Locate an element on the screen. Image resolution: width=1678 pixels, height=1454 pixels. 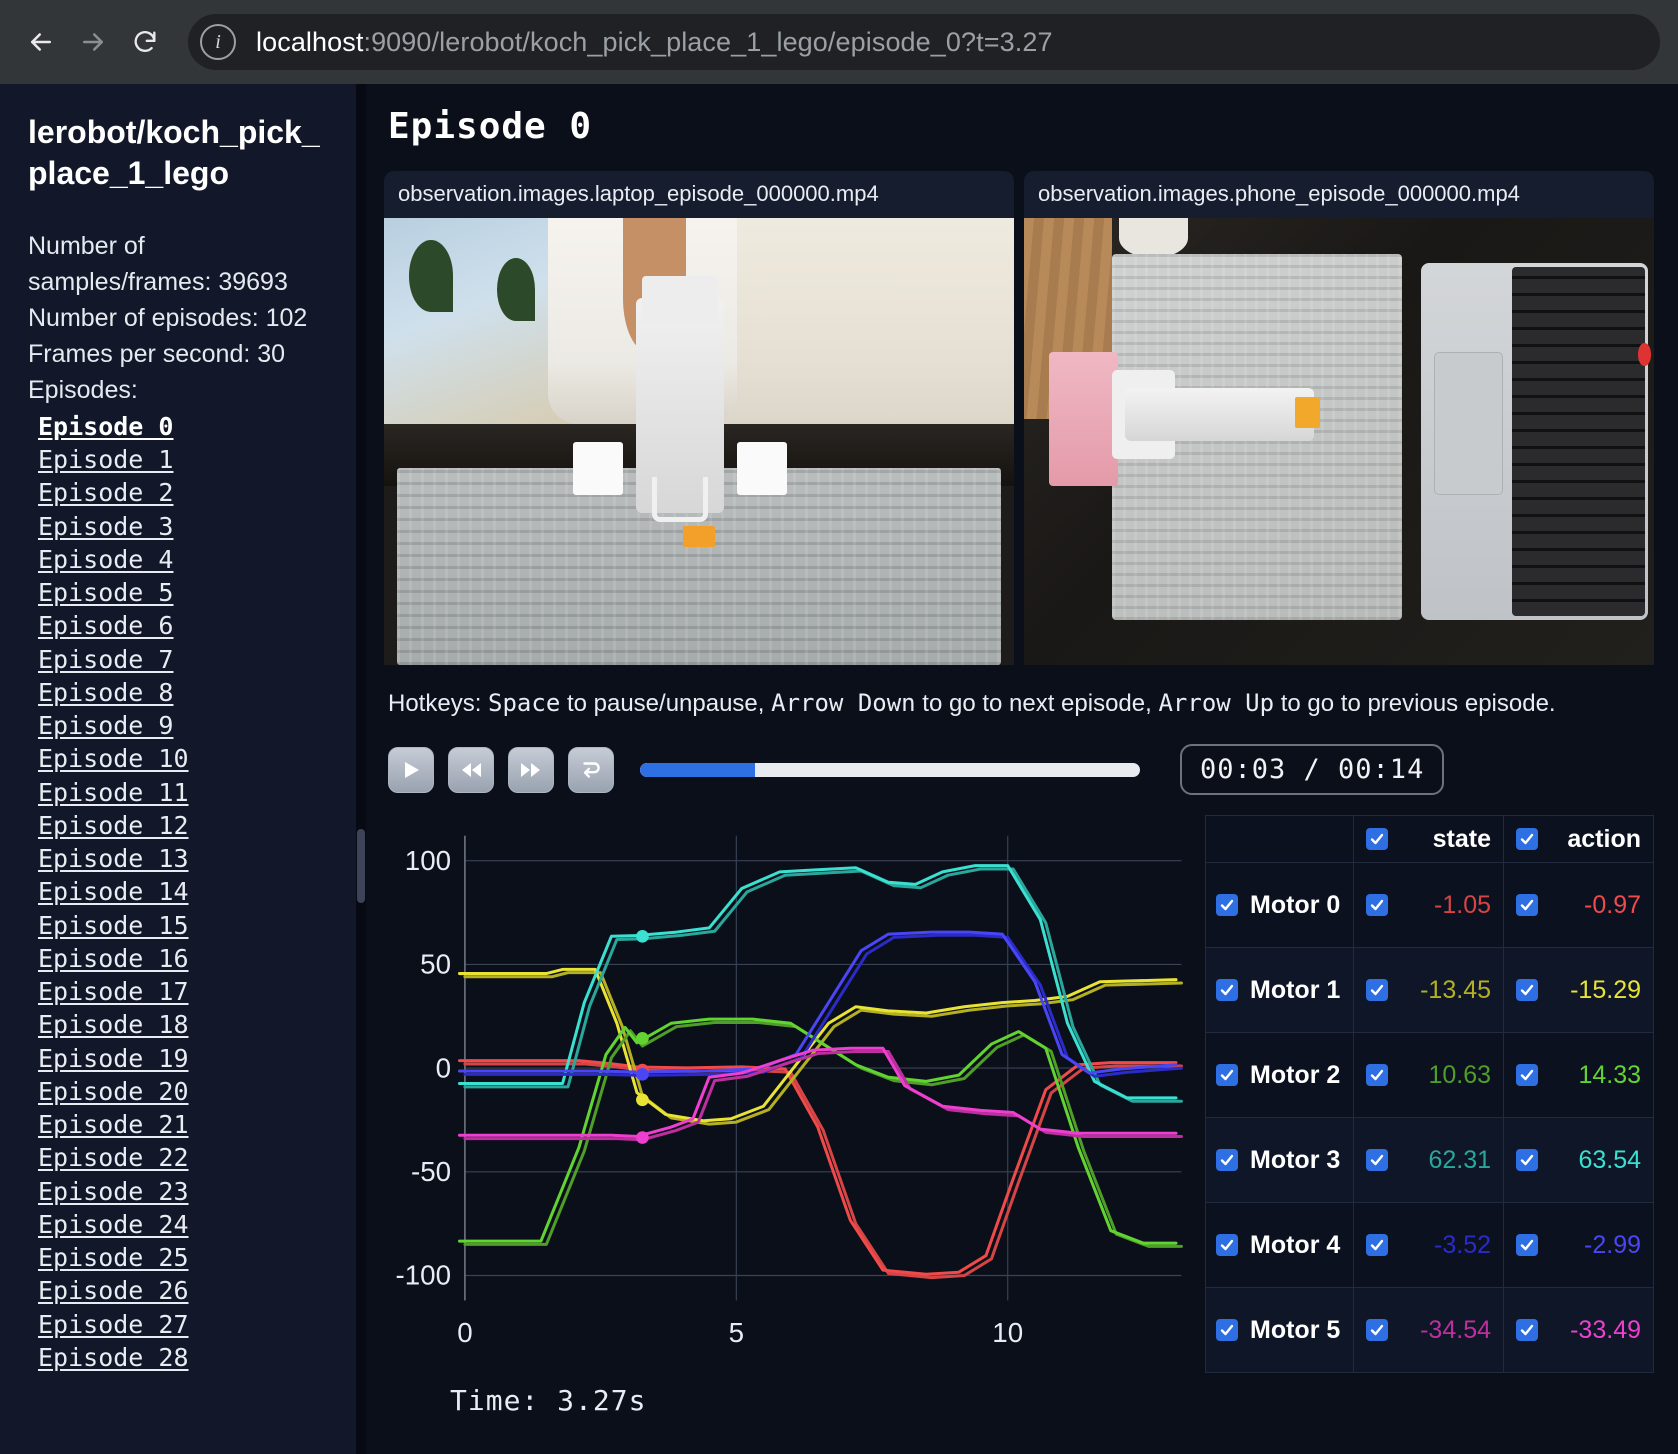
y-tick-label: -50 is located at coordinates (431, 1171).